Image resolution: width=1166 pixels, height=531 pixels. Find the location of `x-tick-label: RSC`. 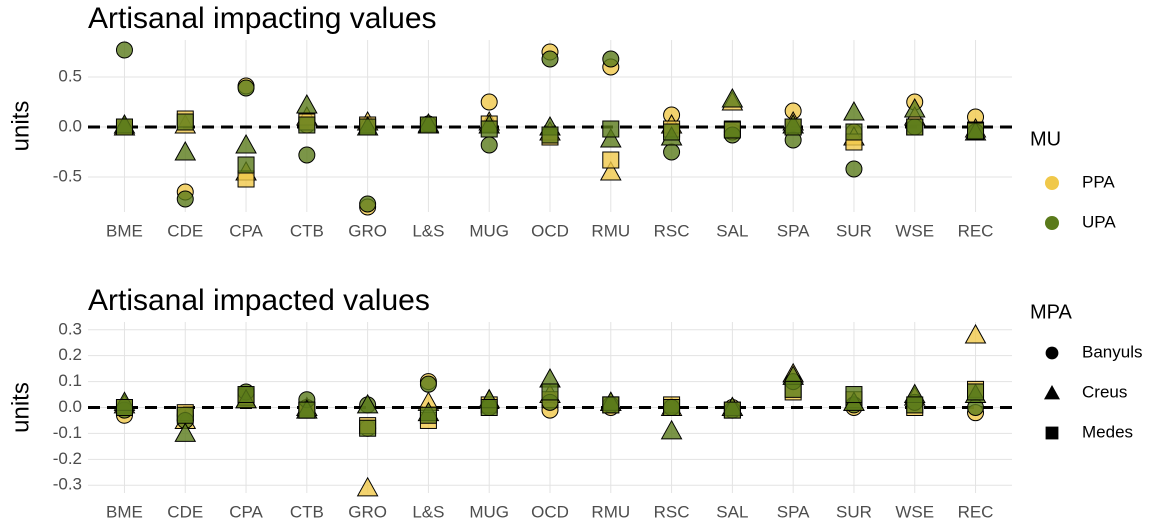

x-tick-label: RSC is located at coordinates (672, 230).